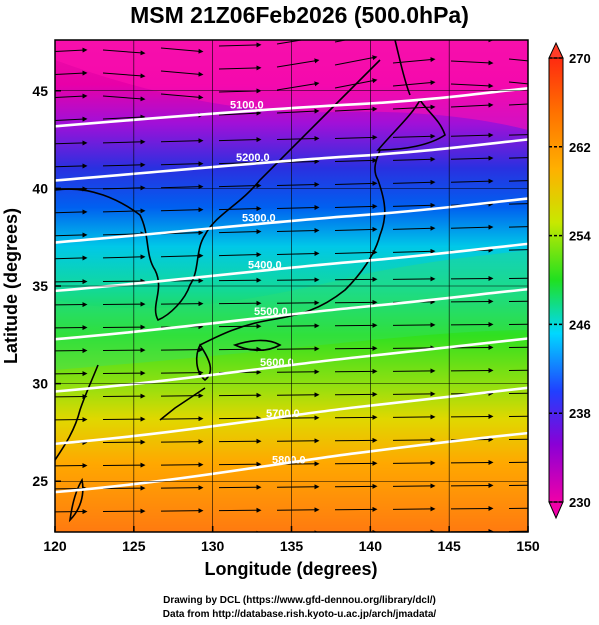 This screenshot has width=599, height=625. What do you see at coordinates (580, 147) in the screenshot?
I see `colorbar-tick-label: 262` at bounding box center [580, 147].